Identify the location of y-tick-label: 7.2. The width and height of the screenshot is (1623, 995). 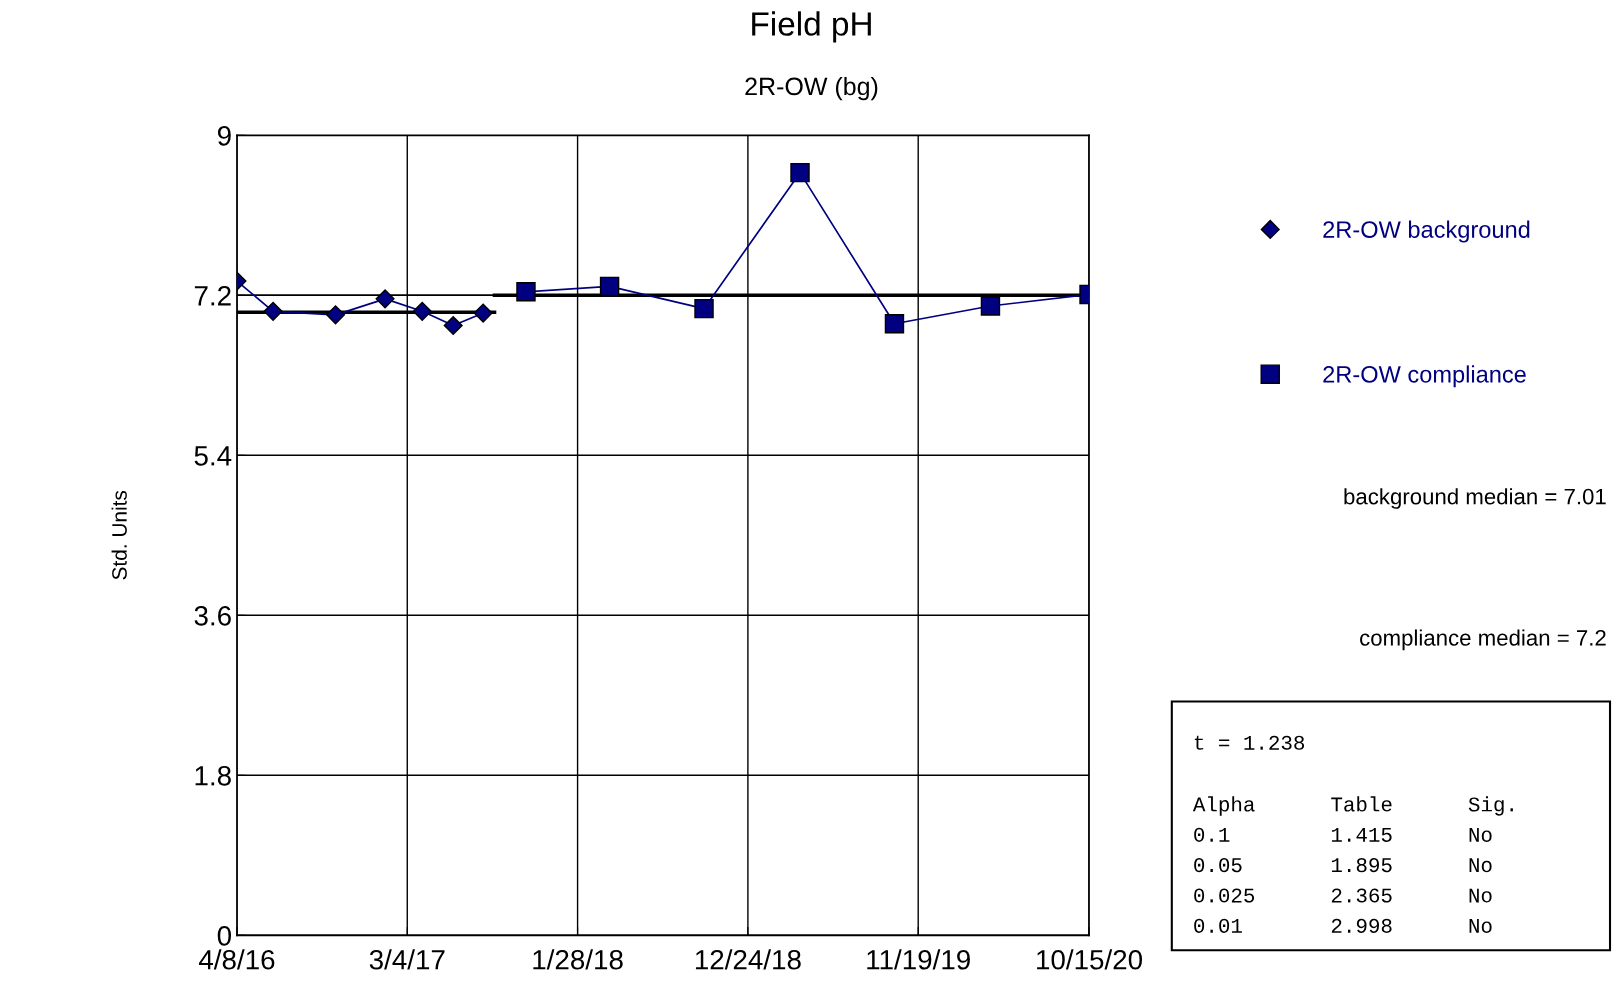
(212, 295).